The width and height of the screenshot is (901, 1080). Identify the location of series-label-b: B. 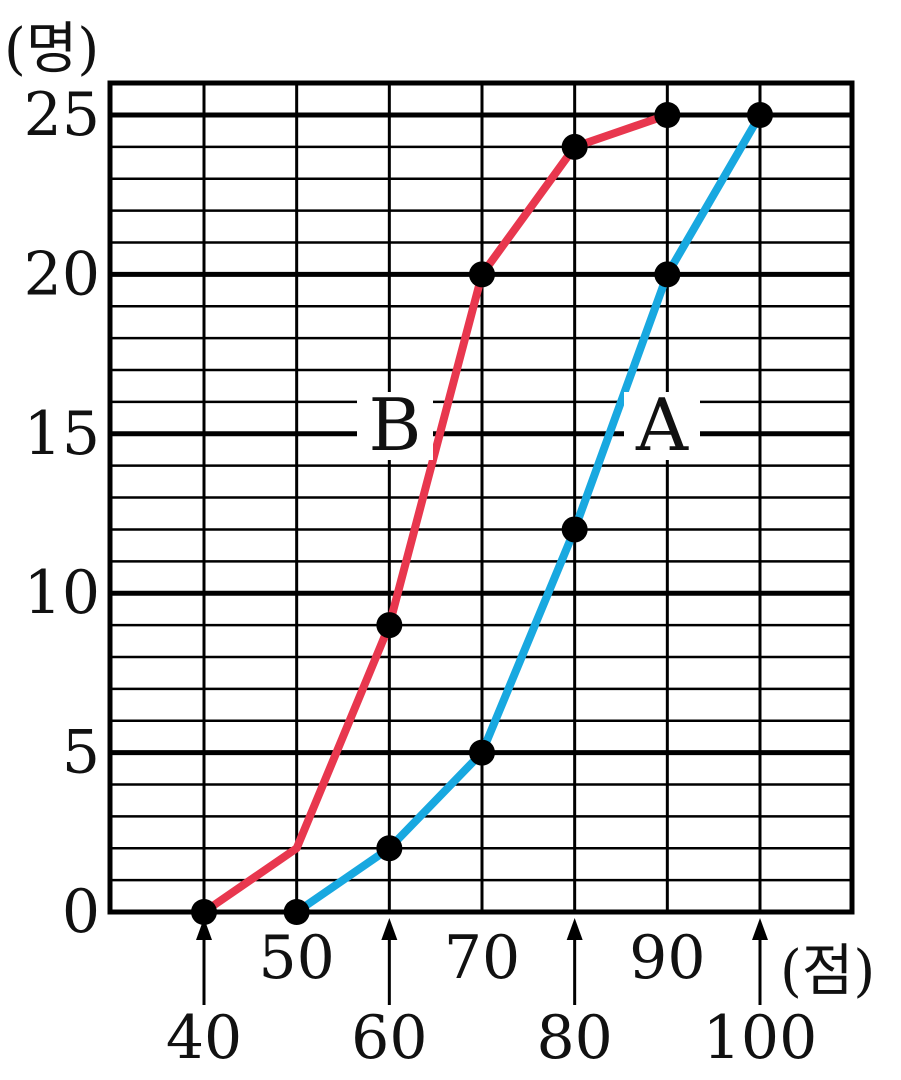
(395, 425).